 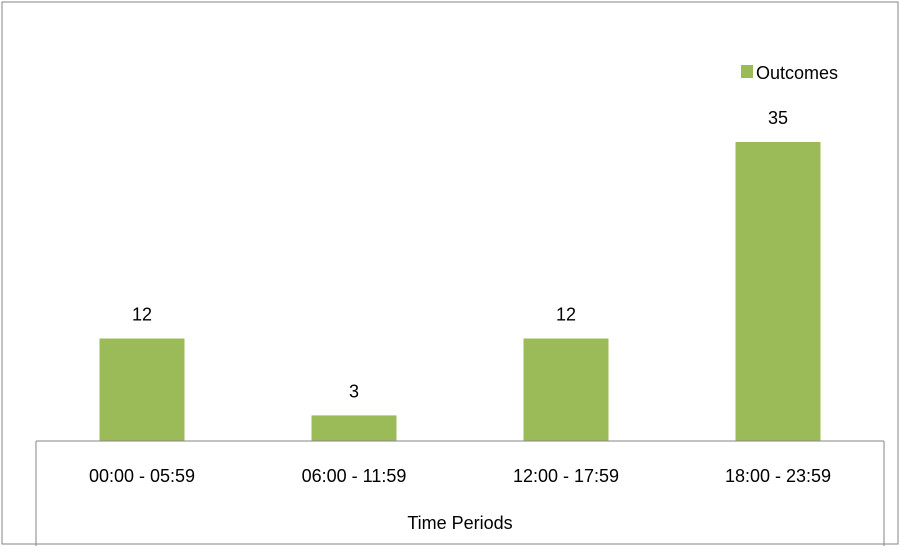 I want to click on x-axis-title: Time Periods, so click(x=459, y=523).